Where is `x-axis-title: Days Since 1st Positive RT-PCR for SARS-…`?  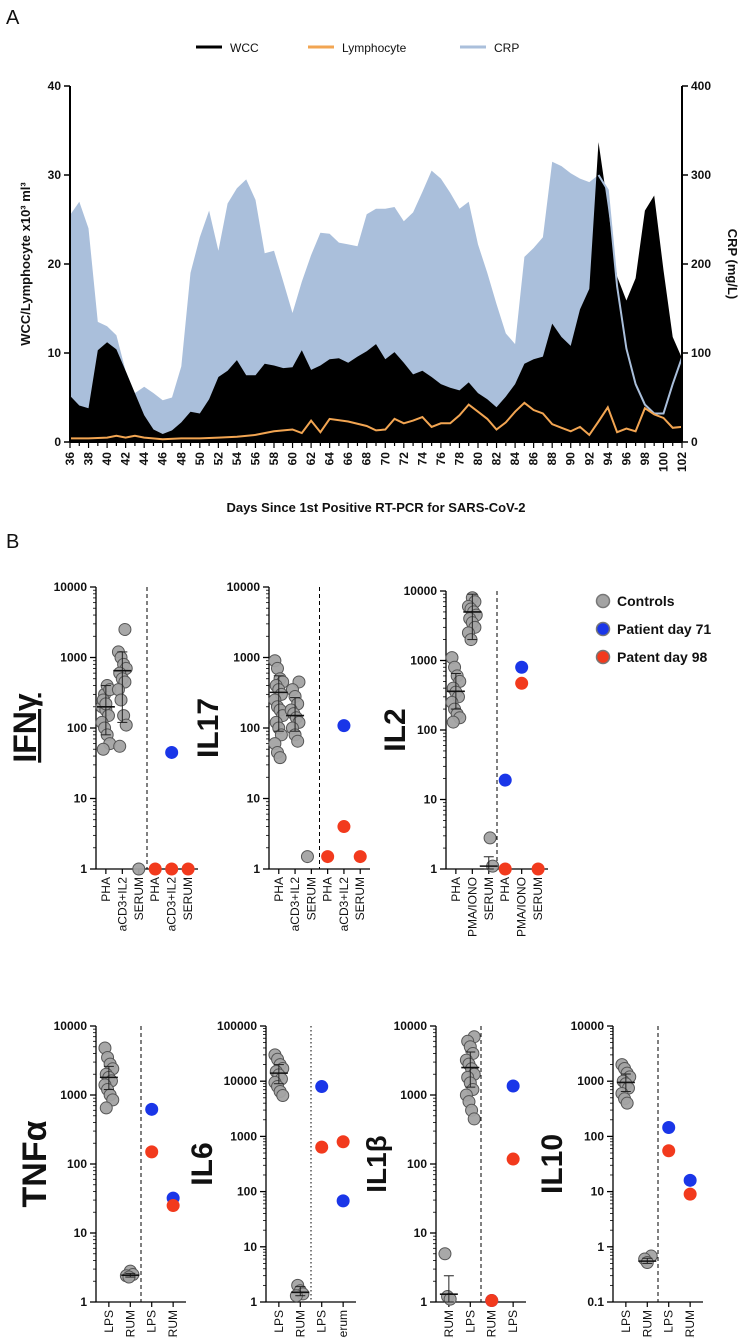 x-axis-title: Days Since 1st Positive RT-PCR for SARS-… is located at coordinates (375, 507).